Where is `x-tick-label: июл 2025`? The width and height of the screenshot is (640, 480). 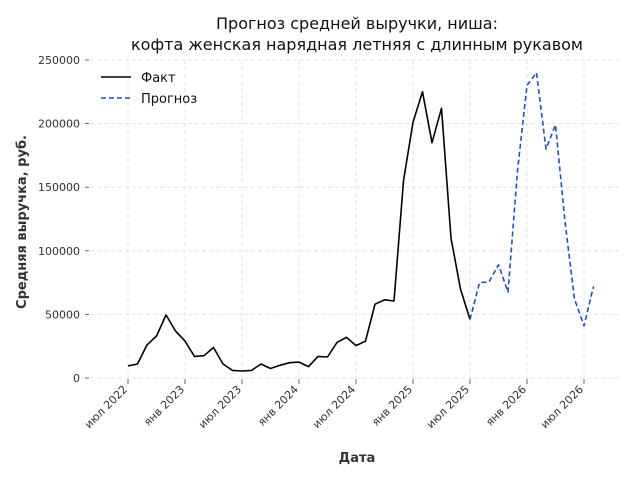
x-tick-label: июл 2025 is located at coordinates (448, 407).